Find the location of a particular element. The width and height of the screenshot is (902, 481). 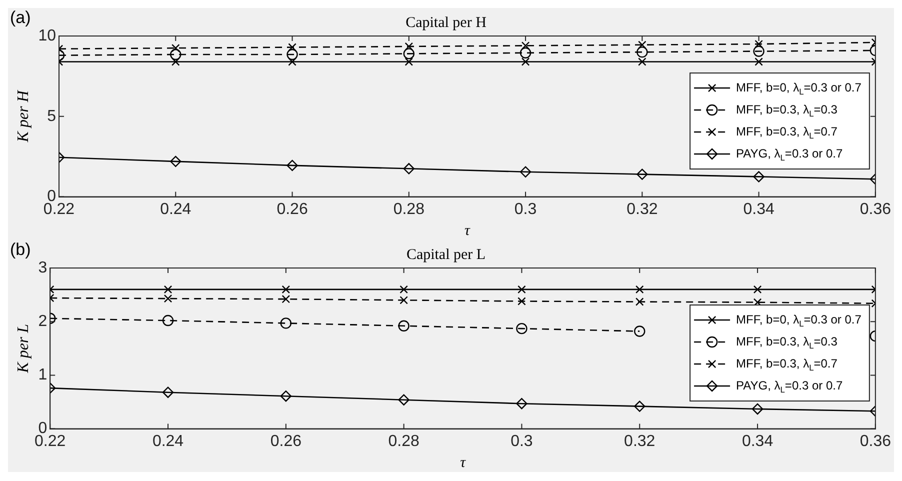

y-axis-title: K per L is located at coordinates (23, 349).